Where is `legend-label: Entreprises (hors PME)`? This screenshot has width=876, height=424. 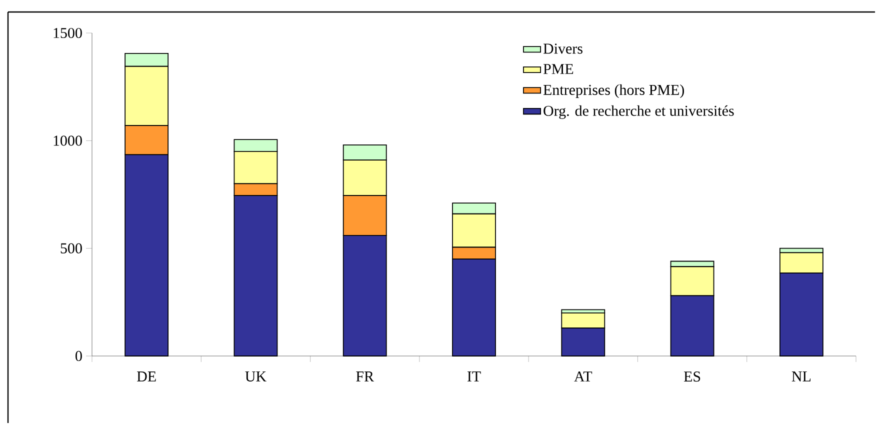 legend-label: Entreprises (hors PME) is located at coordinates (613, 91).